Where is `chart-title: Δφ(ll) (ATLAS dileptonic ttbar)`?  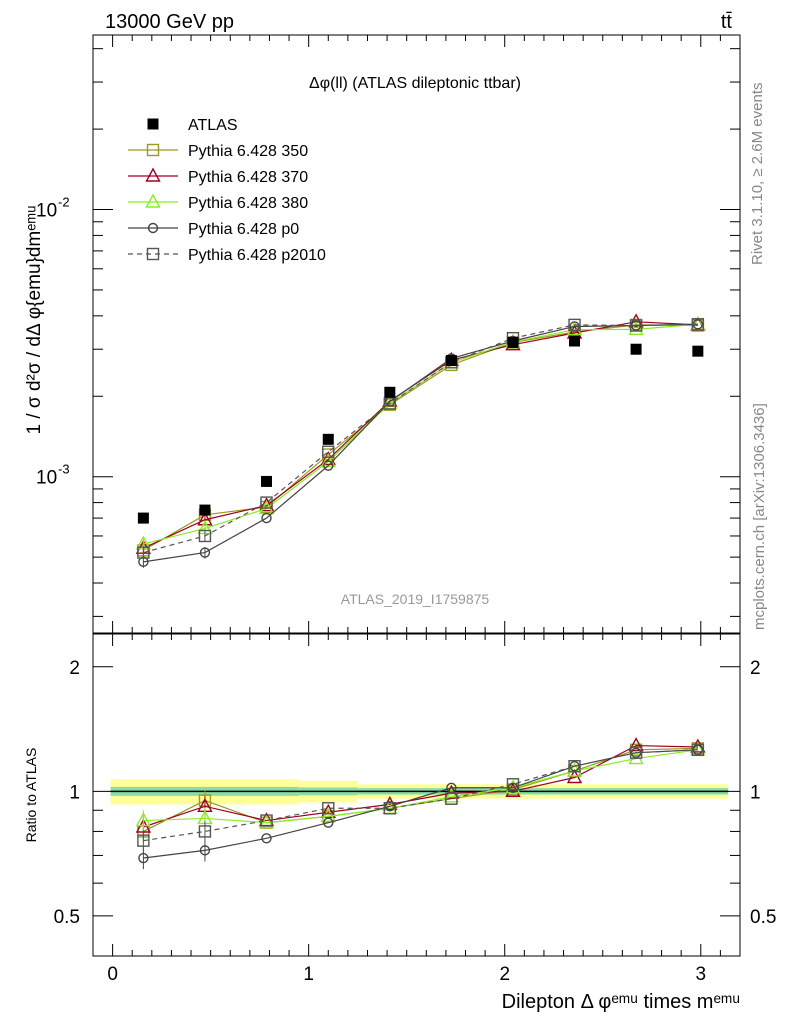
chart-title: Δφ(ll) (ATLAS dileptonic ttbar) is located at coordinates (415, 83).